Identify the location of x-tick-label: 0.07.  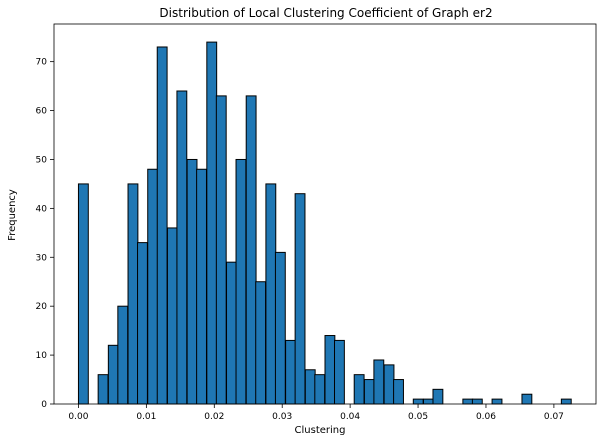
(554, 417).